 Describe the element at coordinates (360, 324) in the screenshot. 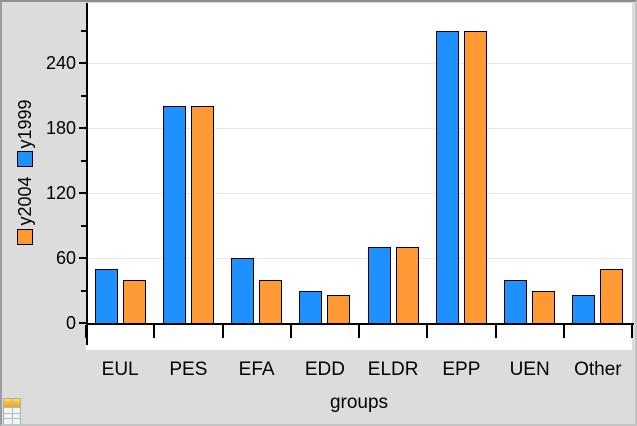

I see `x-axis-line` at that location.